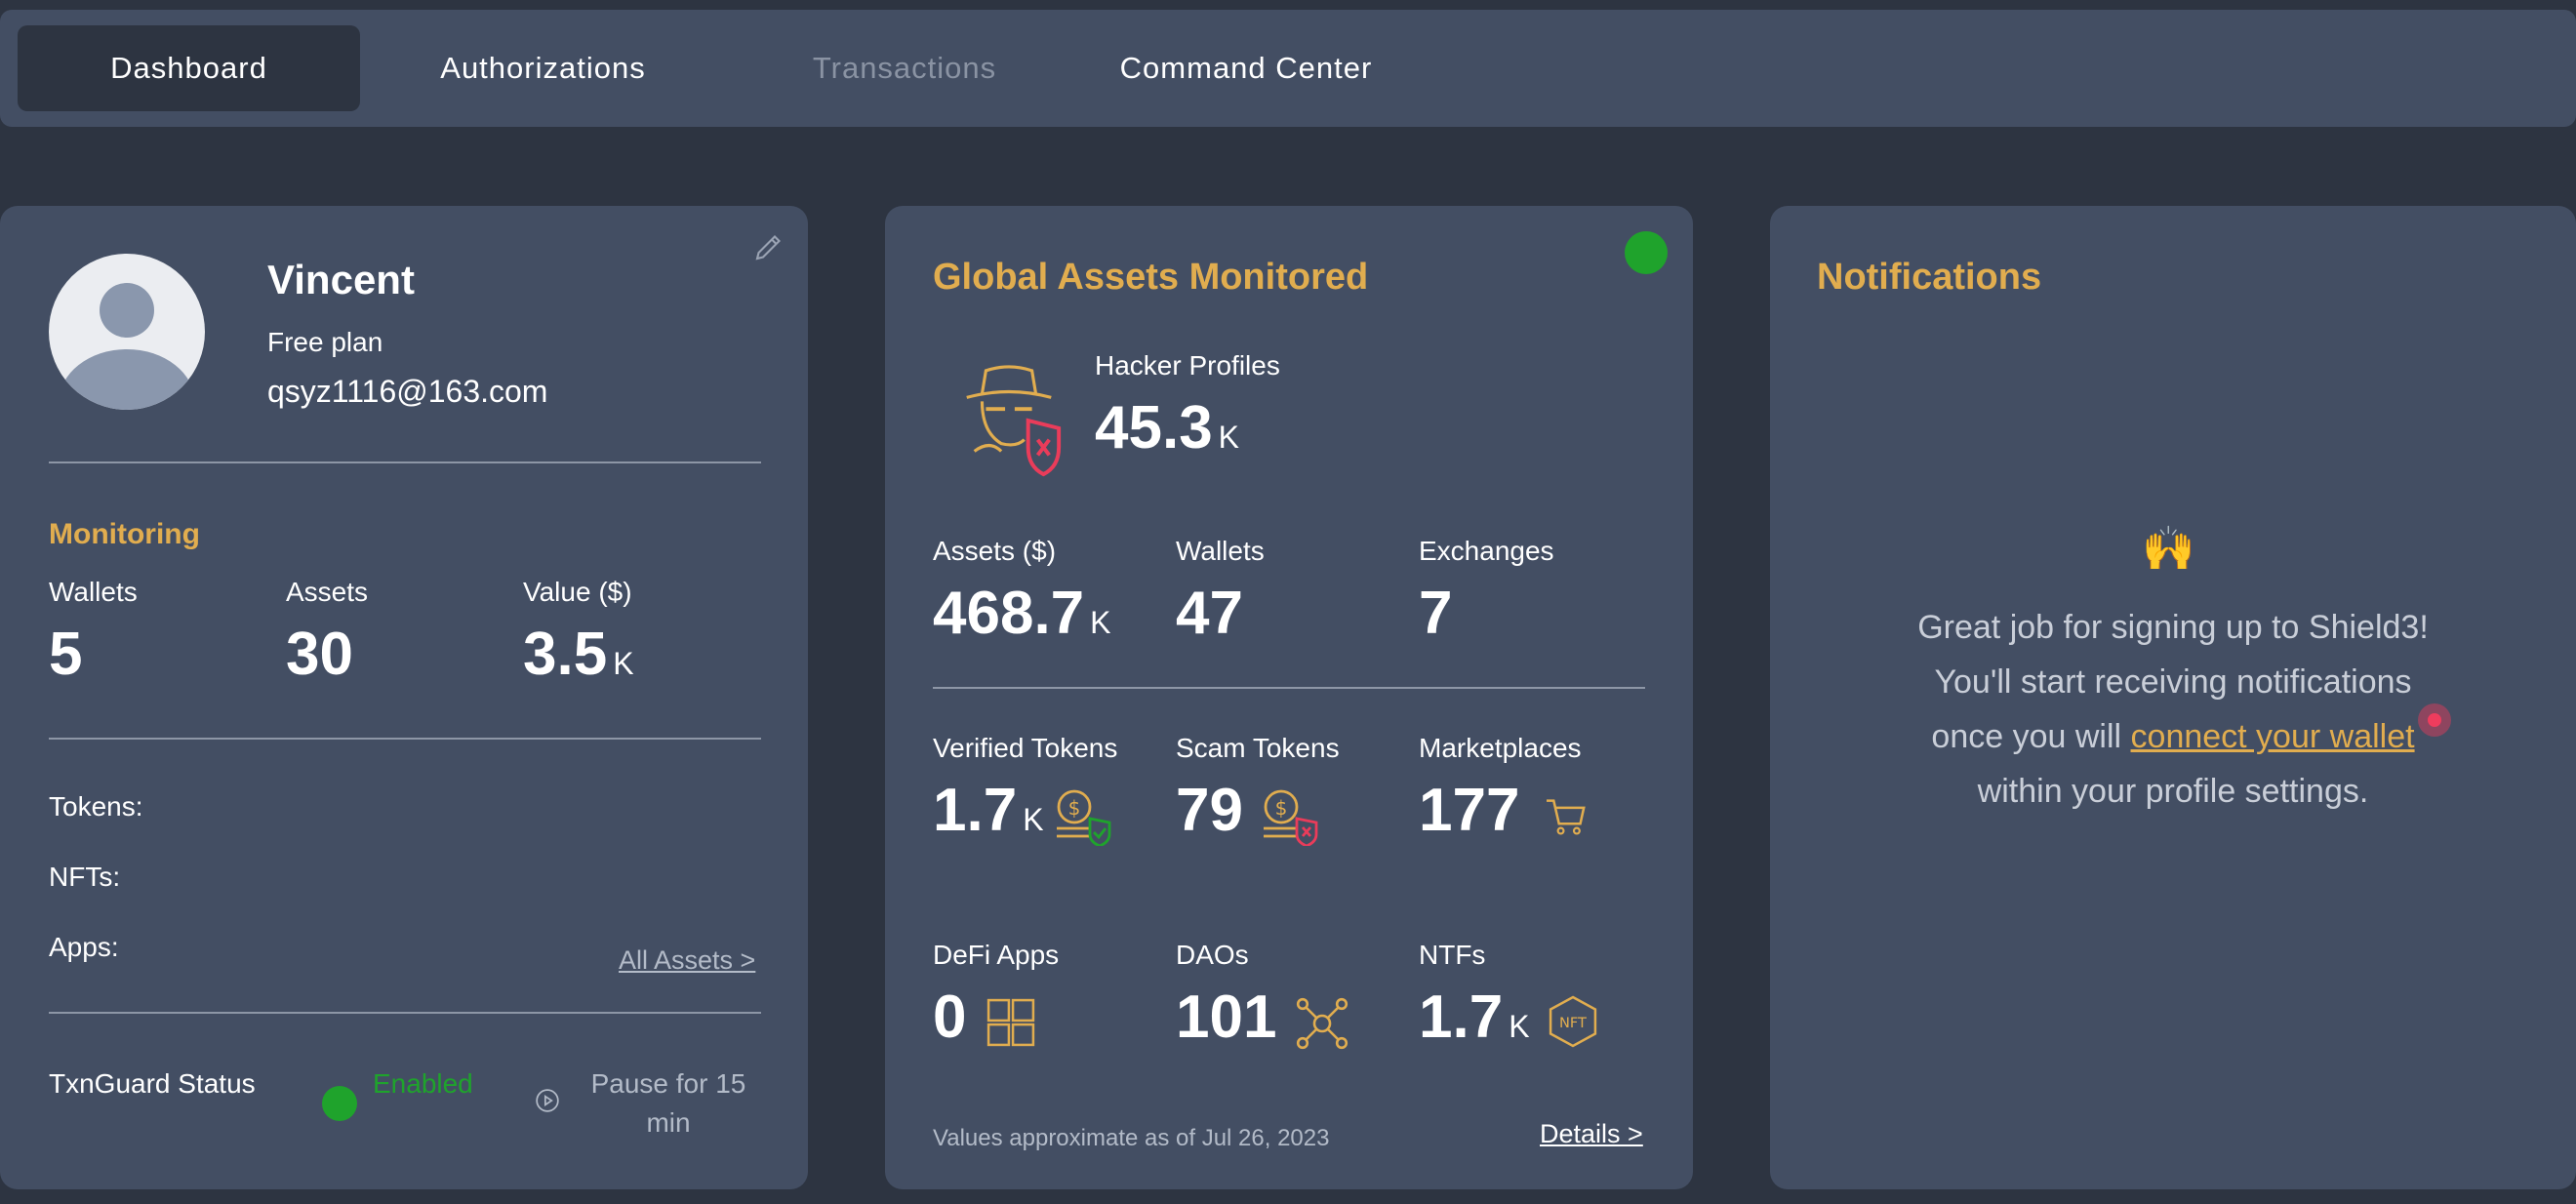 The height and width of the screenshot is (1204, 2576). What do you see at coordinates (325, 342) in the screenshot?
I see `profile-plan: Free plan` at bounding box center [325, 342].